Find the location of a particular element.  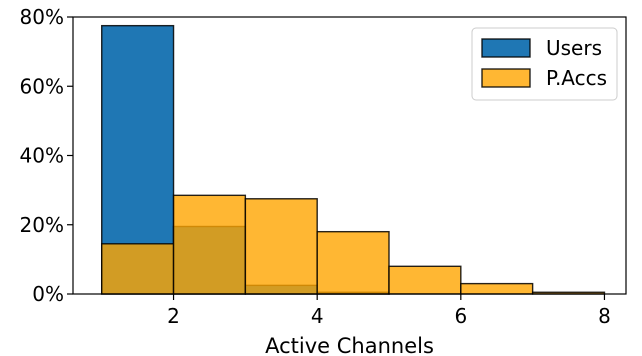

legend-swatch-users is located at coordinates (506, 48).